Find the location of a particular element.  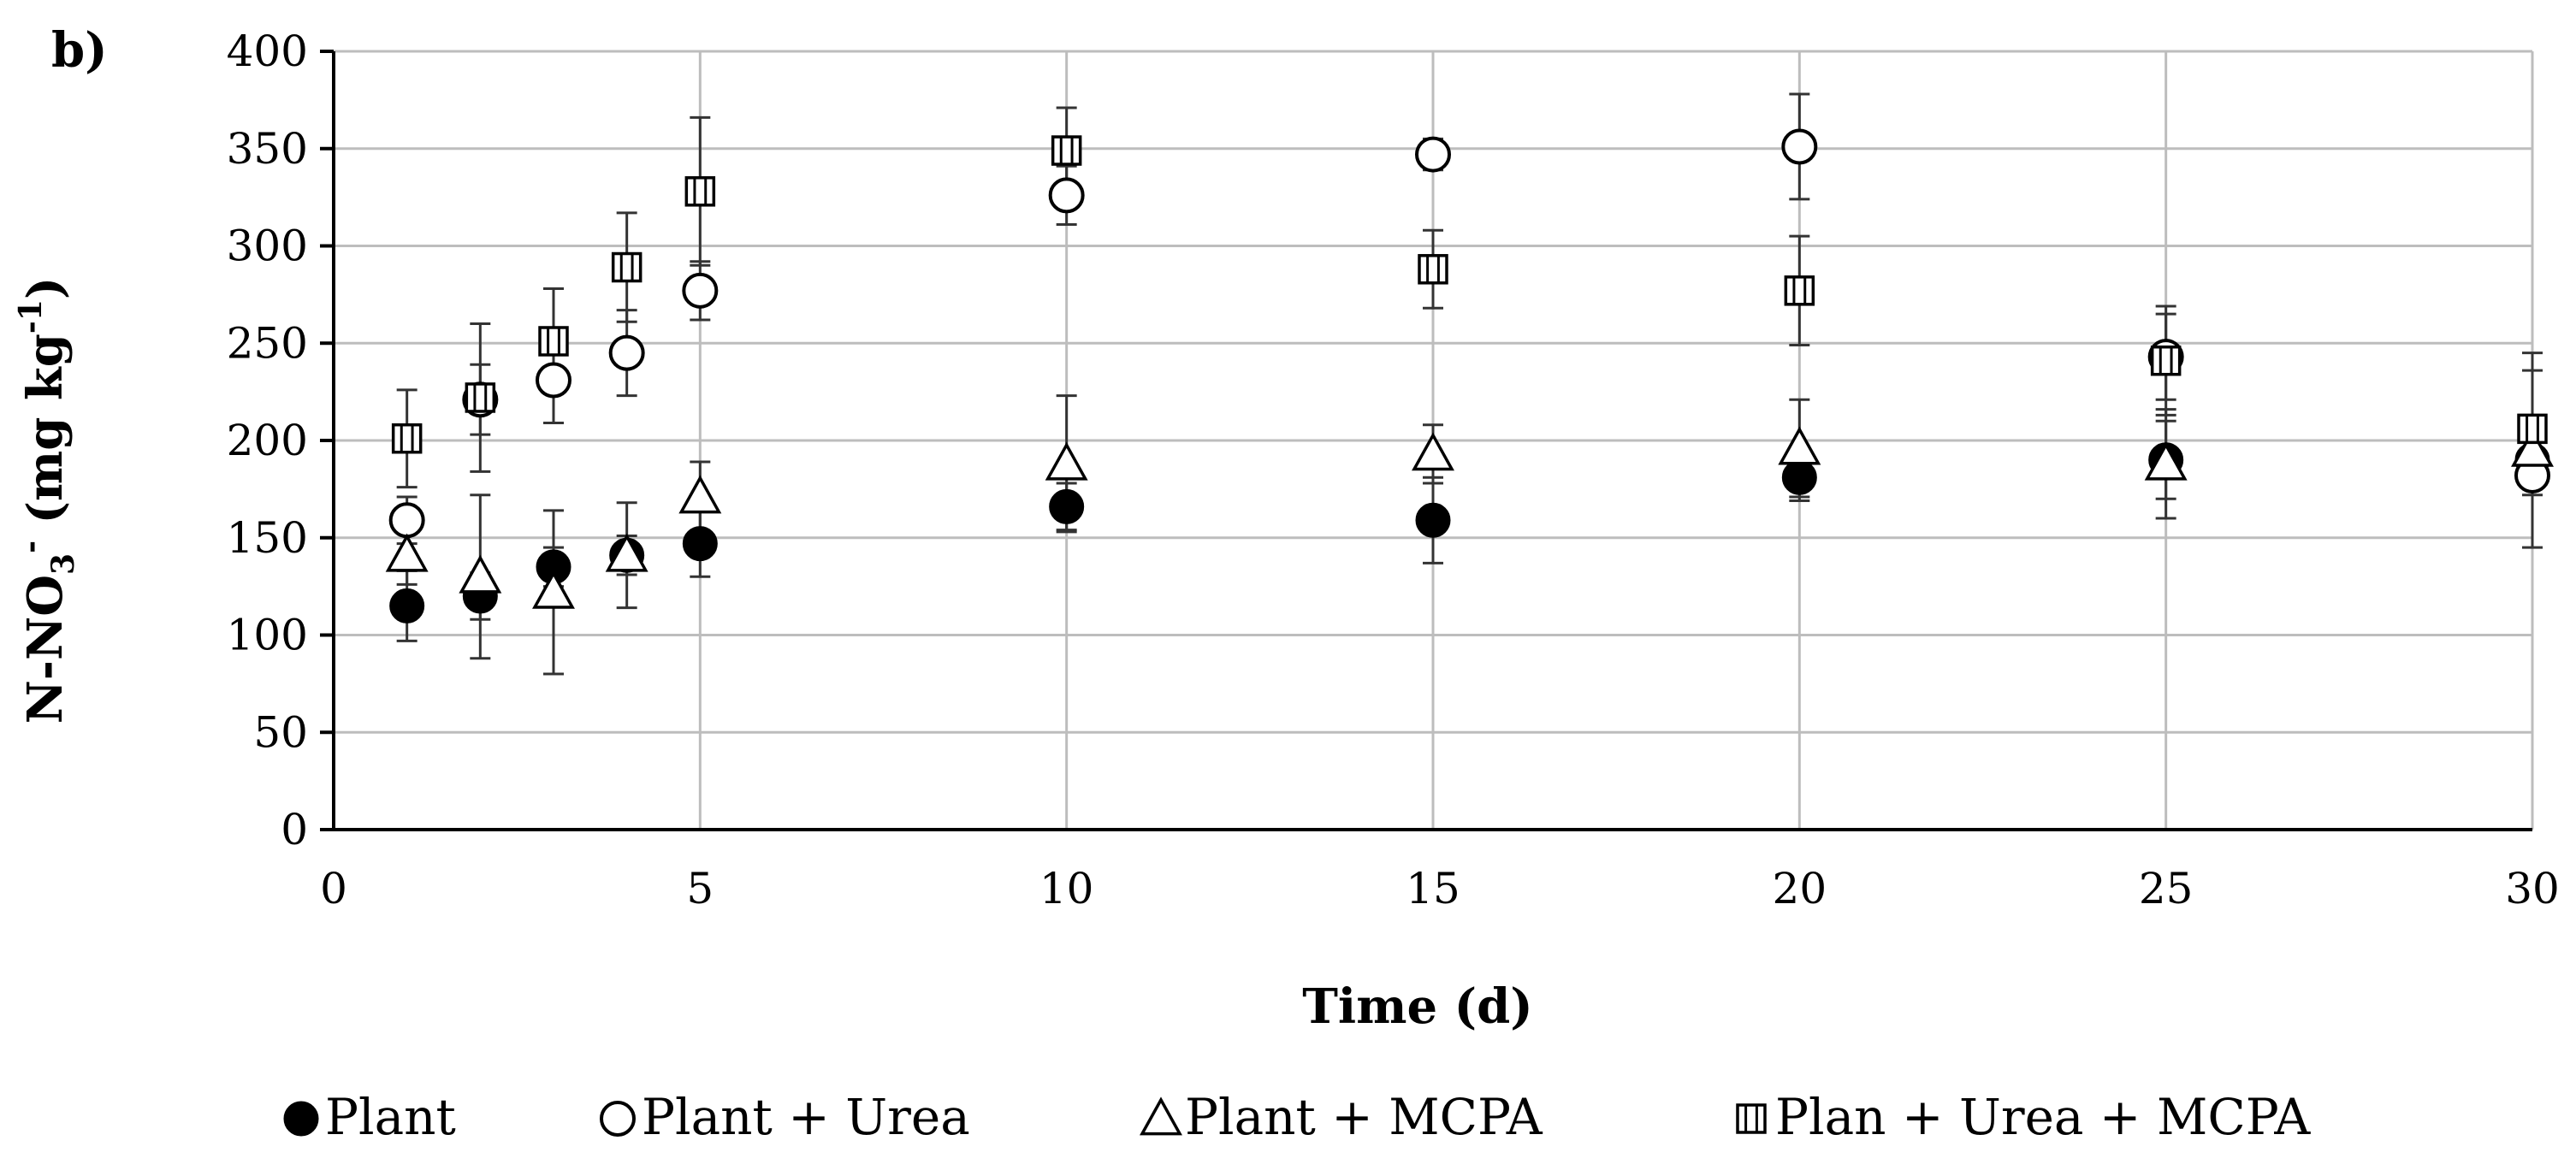

y-tick-label: 200 is located at coordinates (267, 440).